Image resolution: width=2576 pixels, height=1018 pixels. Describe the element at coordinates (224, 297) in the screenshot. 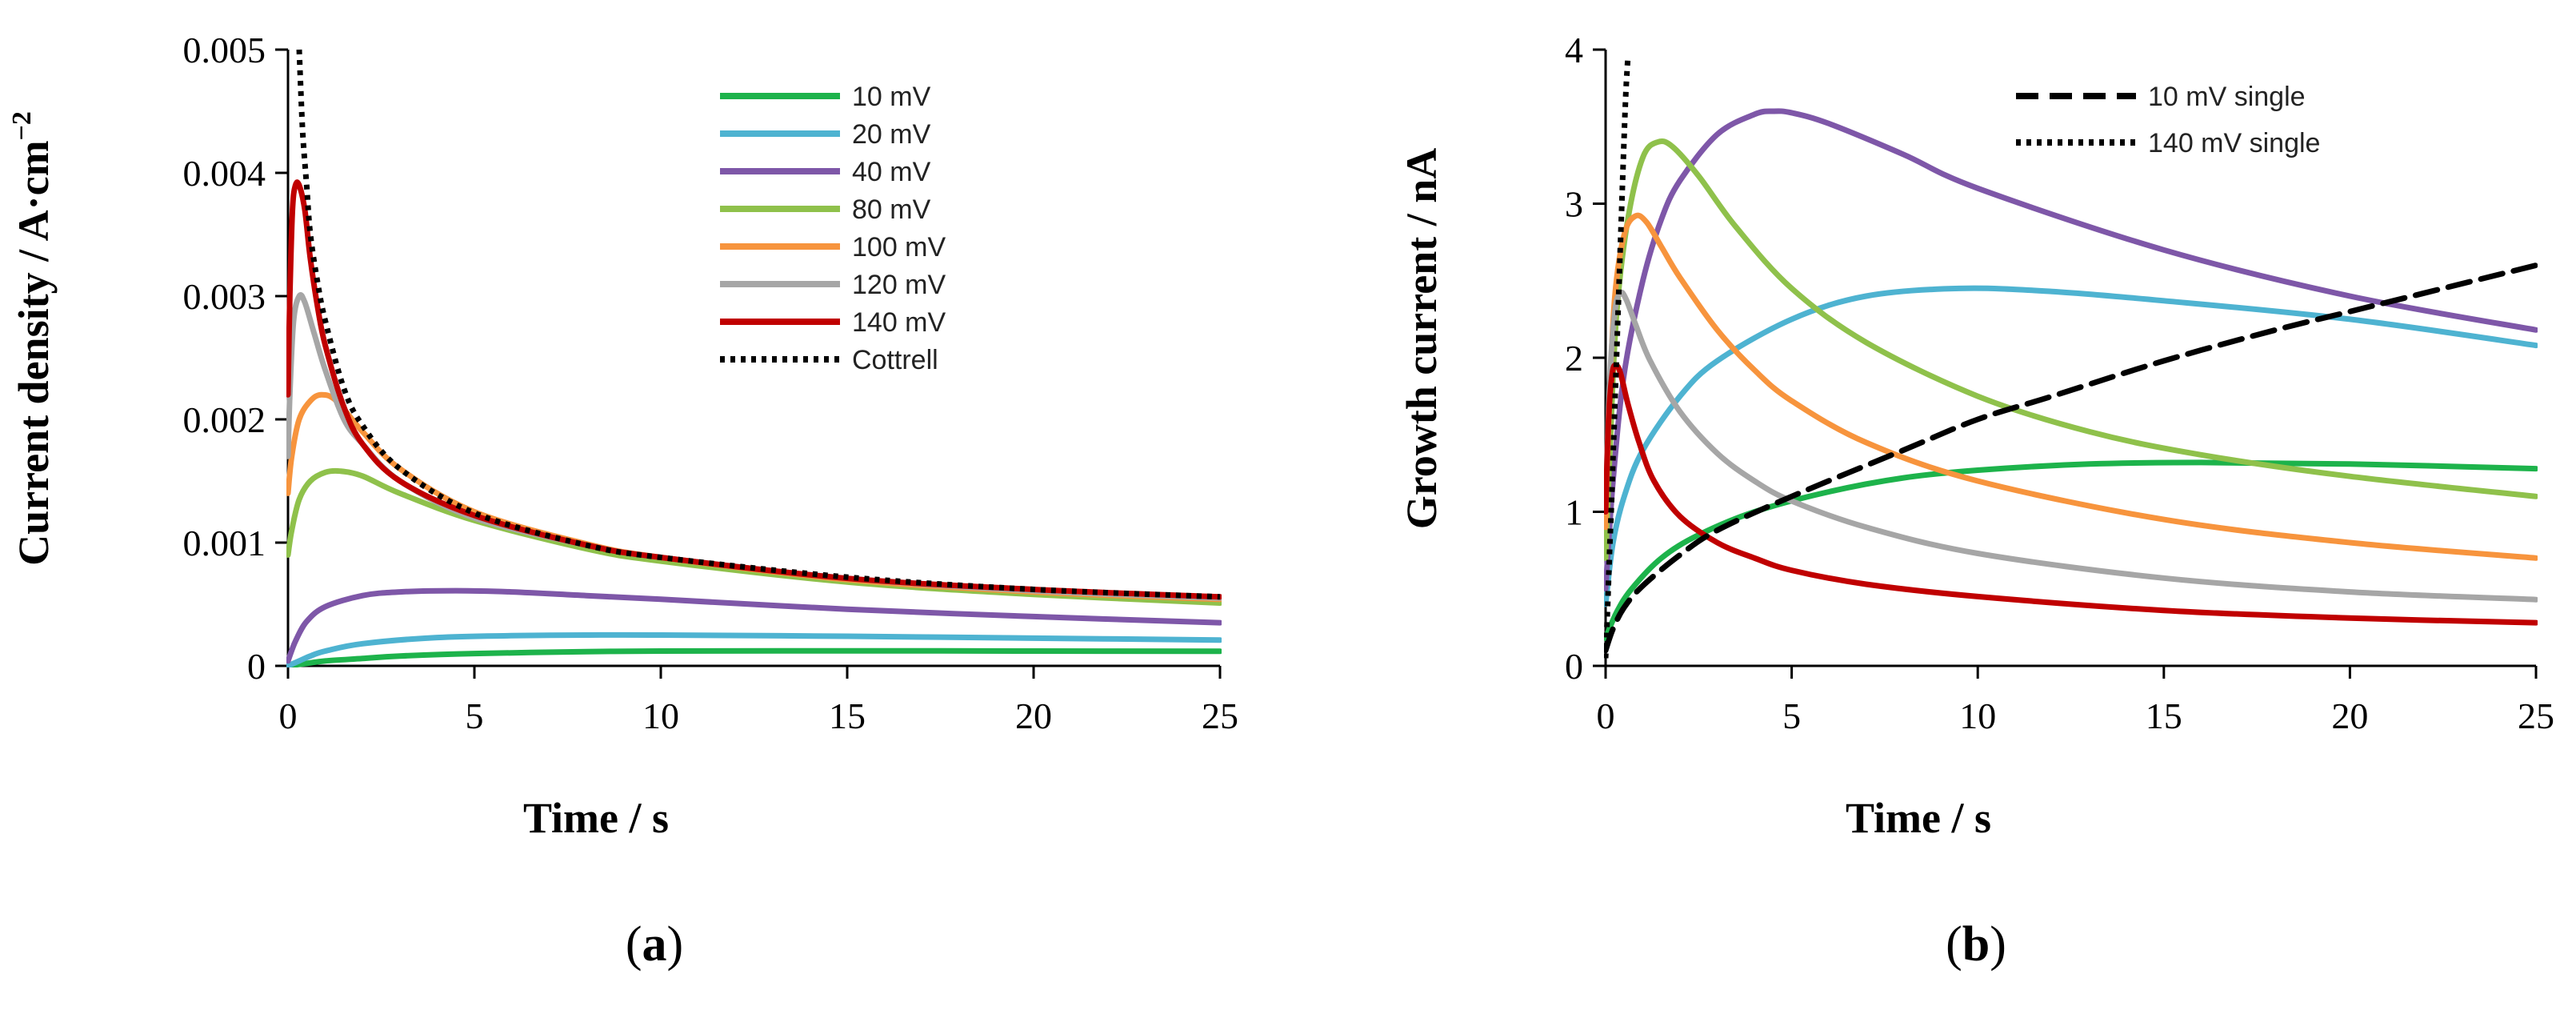

I see `y-tick-label: 0.003` at that location.